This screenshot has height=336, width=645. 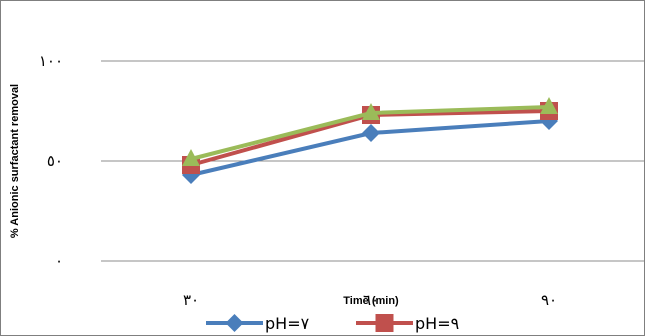 What do you see at coordinates (191, 300) in the screenshot?
I see `x-tick-label: ٣٠` at bounding box center [191, 300].